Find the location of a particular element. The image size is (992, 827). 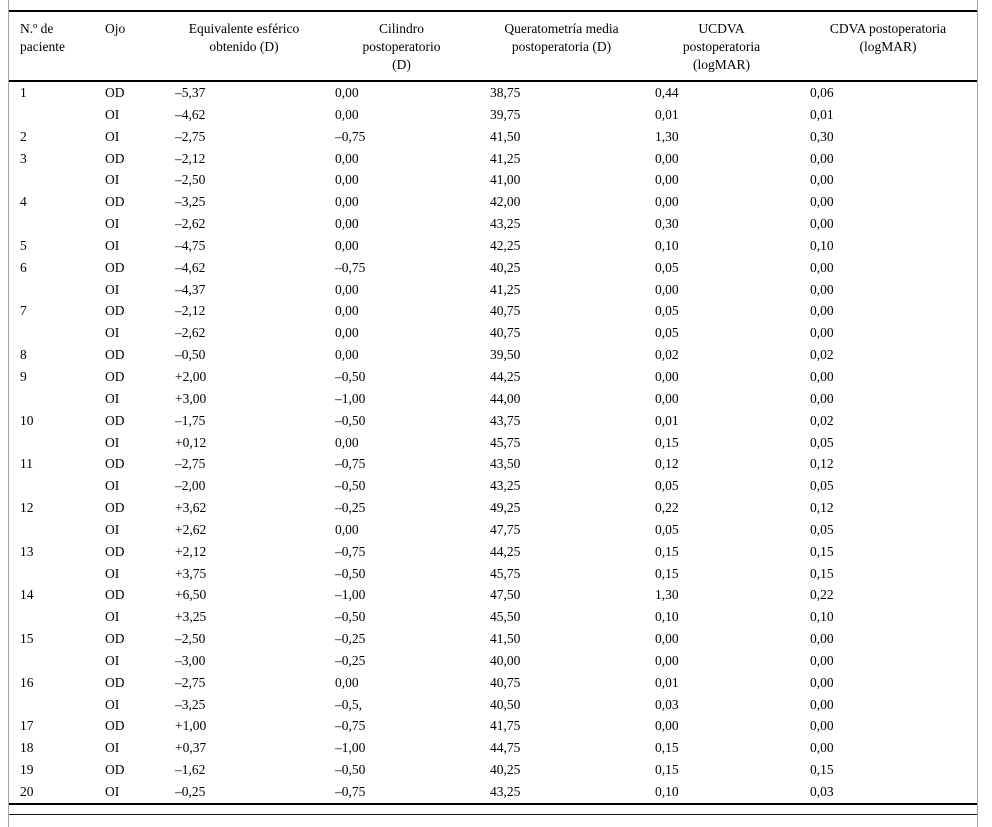

cell-spherical-equivalent: –4,62 is located at coordinates (190, 114).